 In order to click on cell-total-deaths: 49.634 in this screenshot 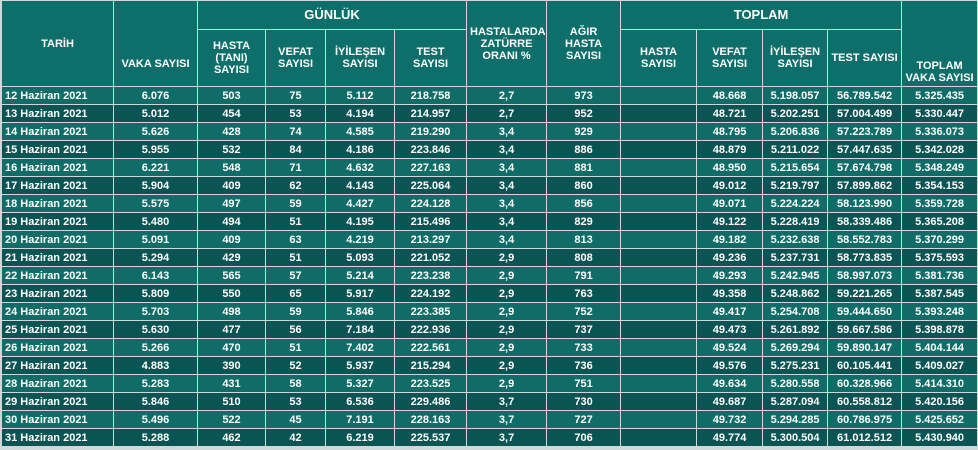, I will do `click(730, 383)`.